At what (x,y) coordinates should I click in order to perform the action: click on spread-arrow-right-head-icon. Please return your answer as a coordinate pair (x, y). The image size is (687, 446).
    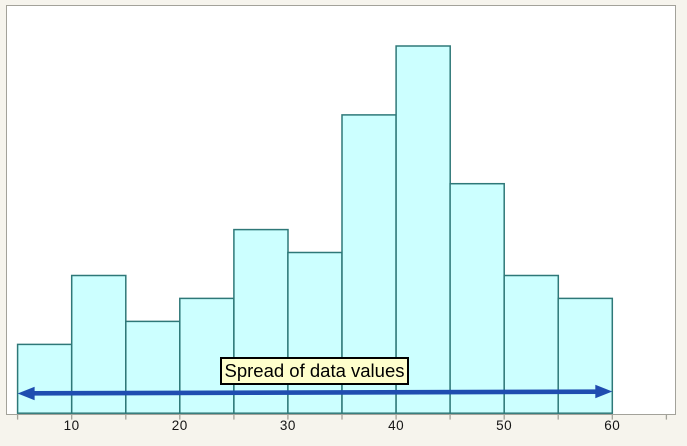
    Looking at the image, I should click on (604, 391).